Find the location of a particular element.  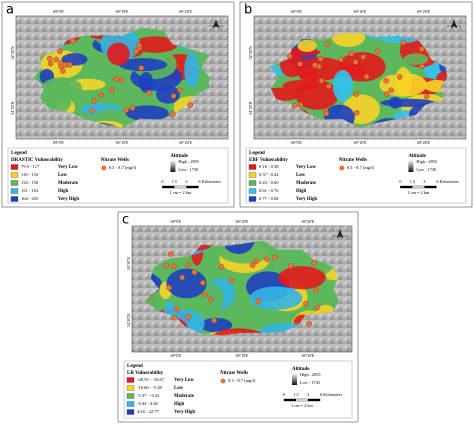

lat-tick: 34°30'N is located at coordinates (12, 52).